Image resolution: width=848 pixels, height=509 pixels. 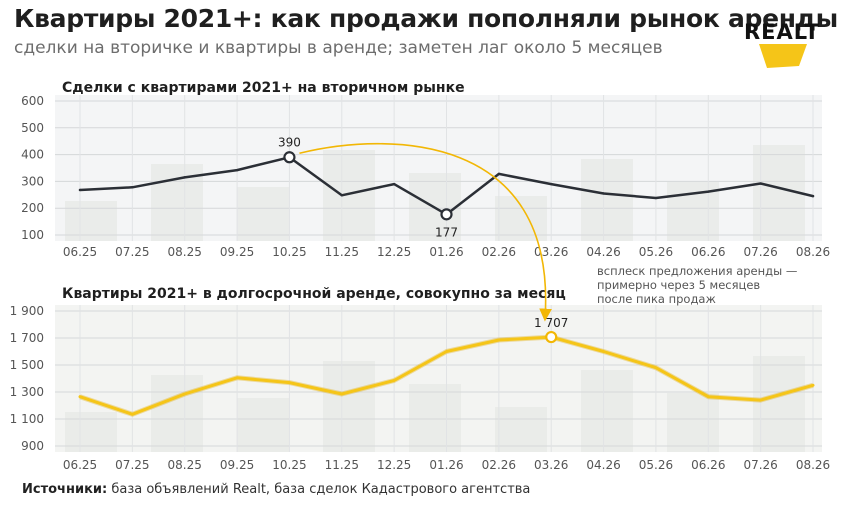 I want to click on y-tick-label: 1 500, so click(x=27, y=365).